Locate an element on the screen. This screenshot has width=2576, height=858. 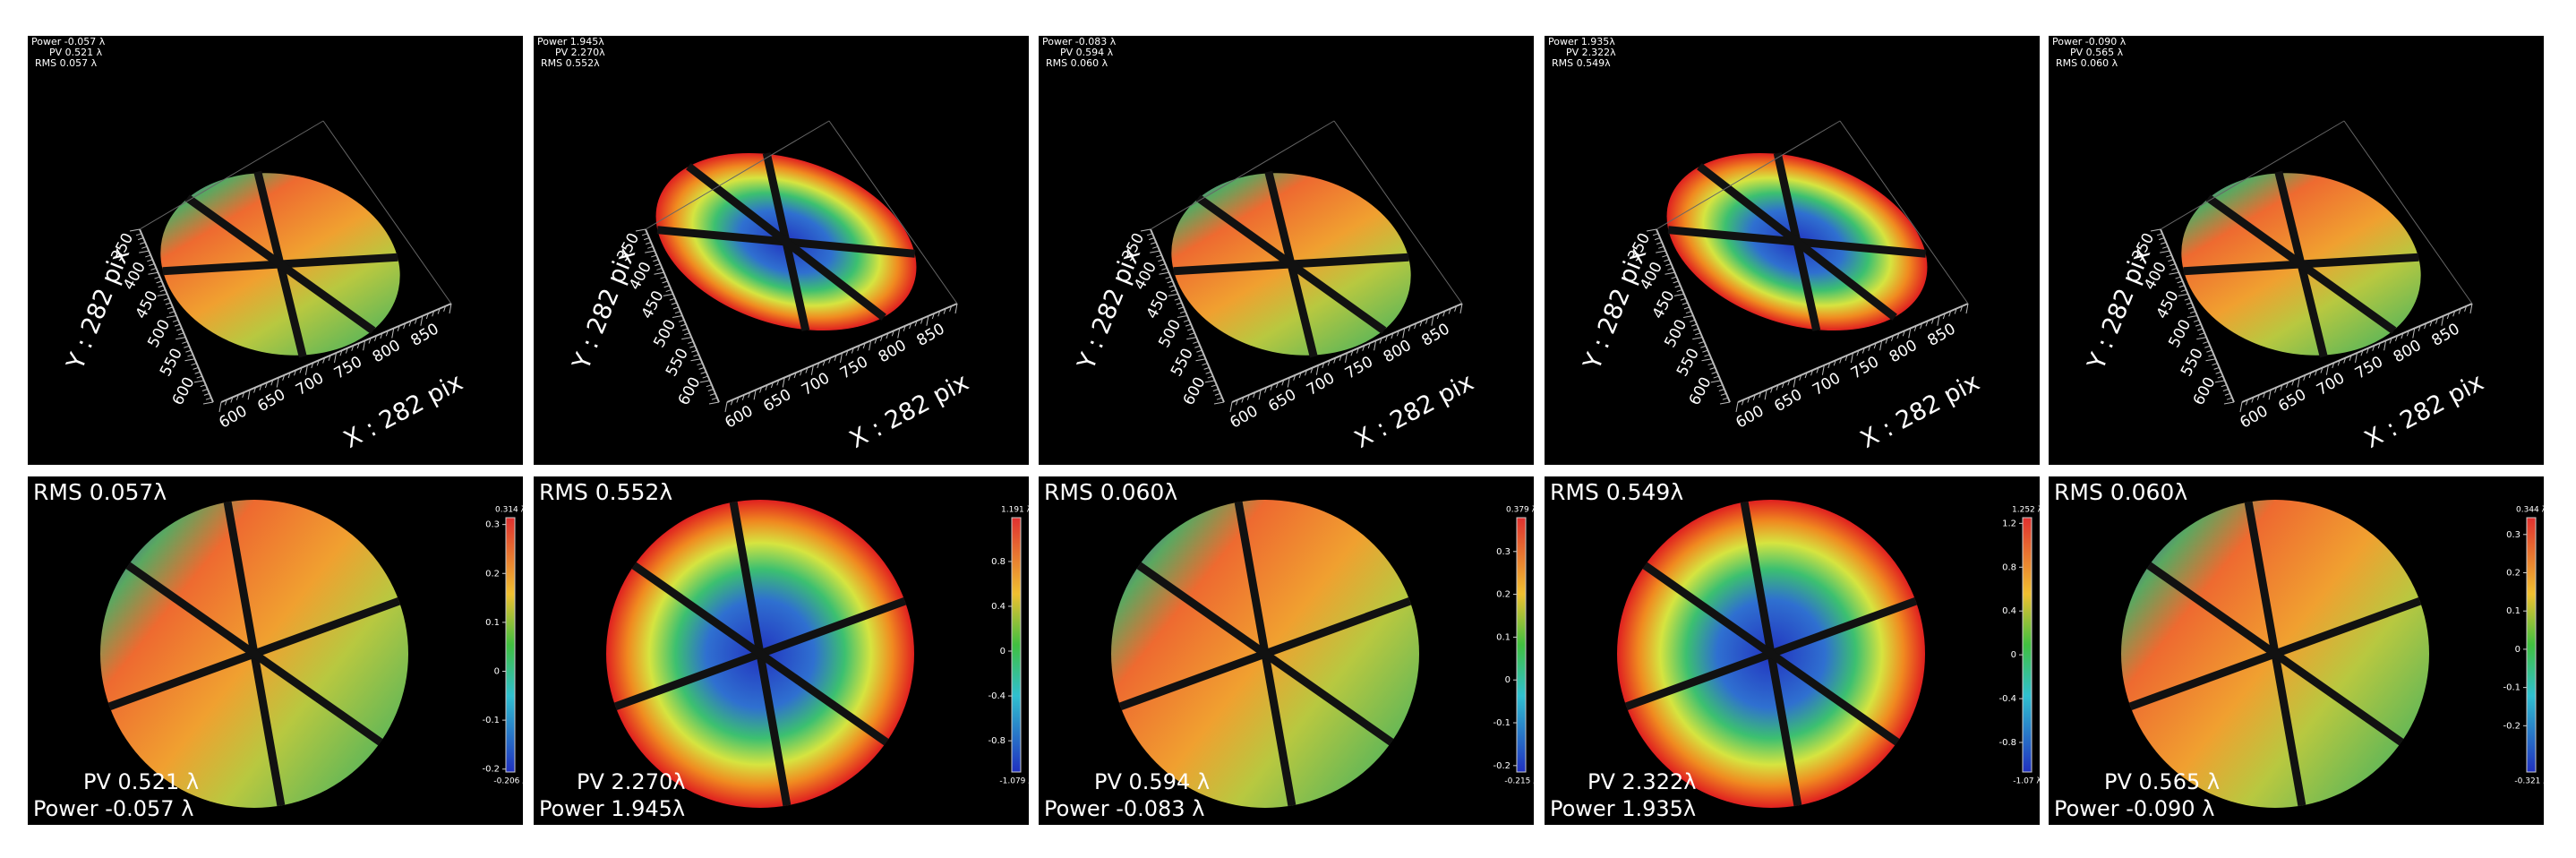
colorbar-max: 0.314 λ is located at coordinates (511, 510).